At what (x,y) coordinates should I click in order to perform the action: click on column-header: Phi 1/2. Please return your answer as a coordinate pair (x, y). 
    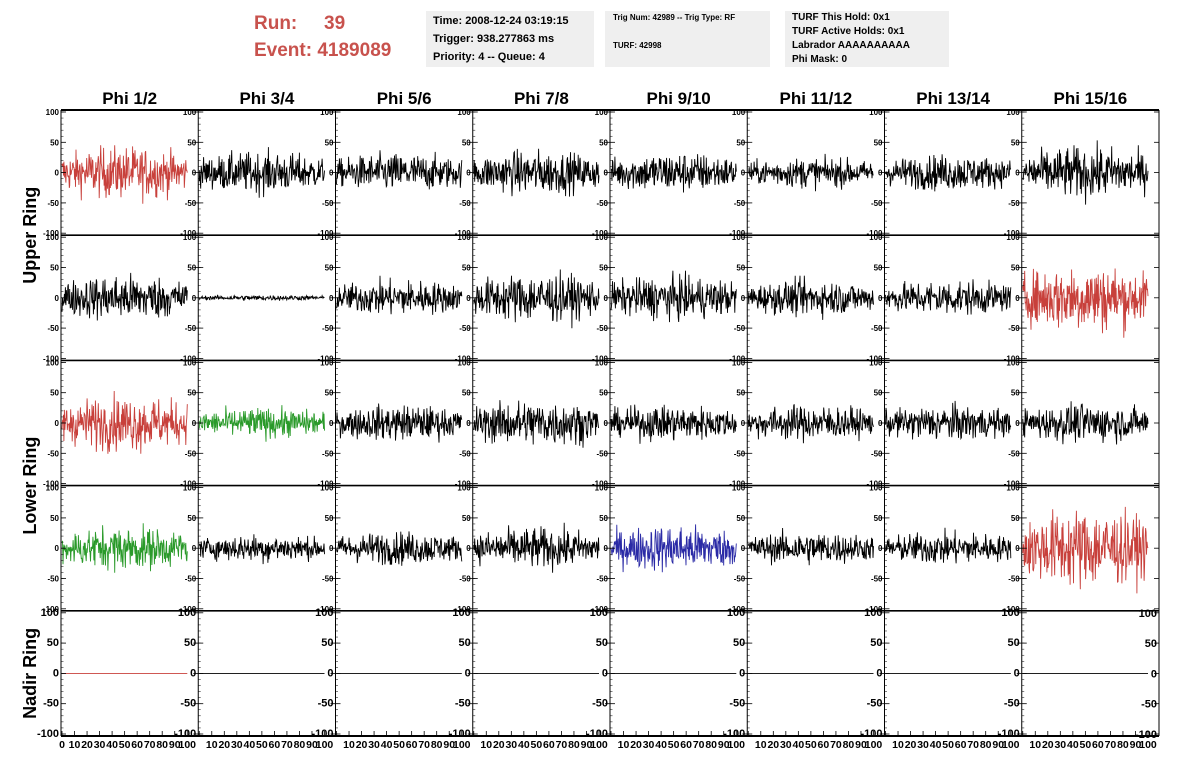
    Looking at the image, I should click on (129, 98).